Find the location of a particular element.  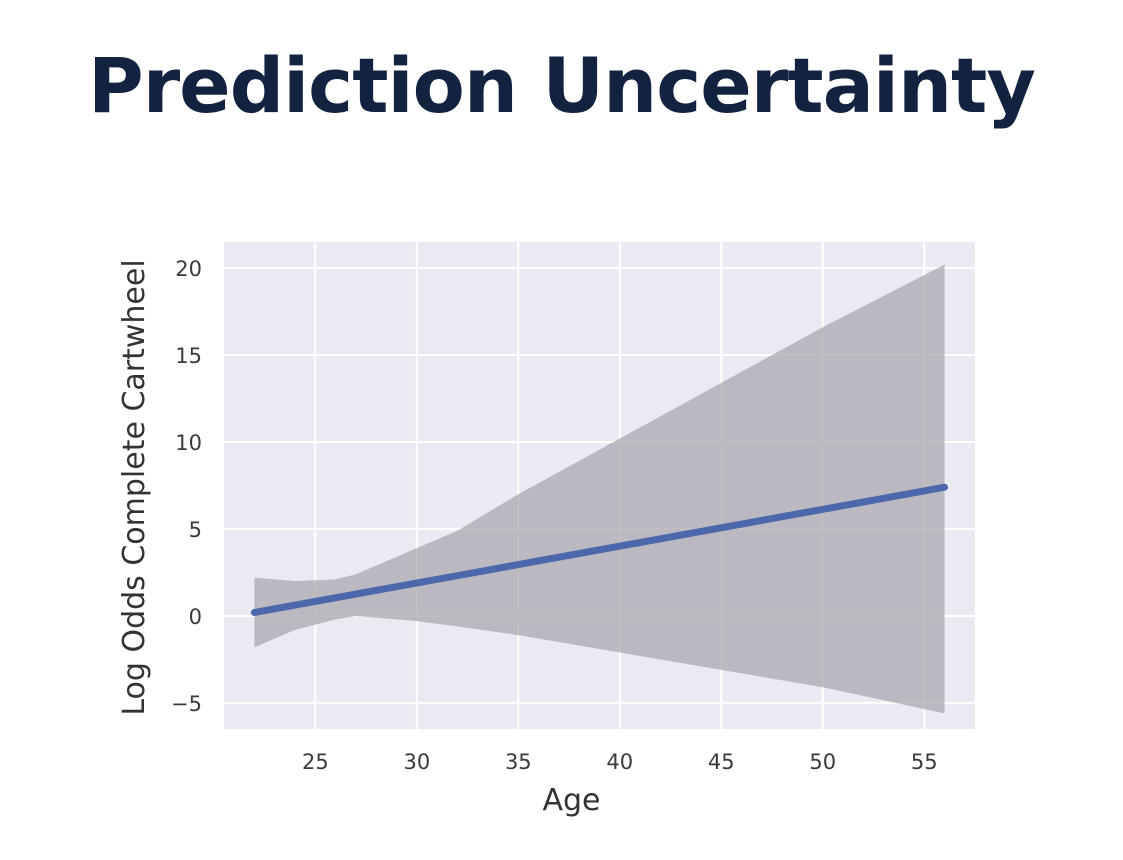

x-axis-label: Age is located at coordinates (571, 800).